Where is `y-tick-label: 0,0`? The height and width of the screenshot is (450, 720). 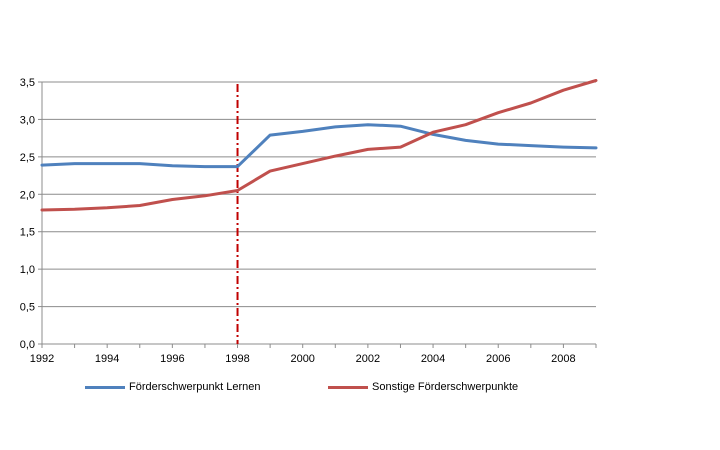 y-tick-label: 0,0 is located at coordinates (27, 345).